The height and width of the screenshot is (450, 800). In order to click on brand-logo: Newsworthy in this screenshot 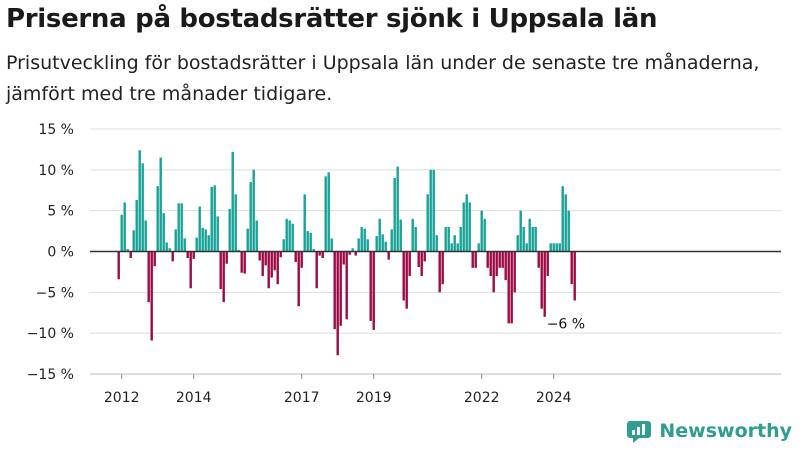, I will do `click(709, 431)`.